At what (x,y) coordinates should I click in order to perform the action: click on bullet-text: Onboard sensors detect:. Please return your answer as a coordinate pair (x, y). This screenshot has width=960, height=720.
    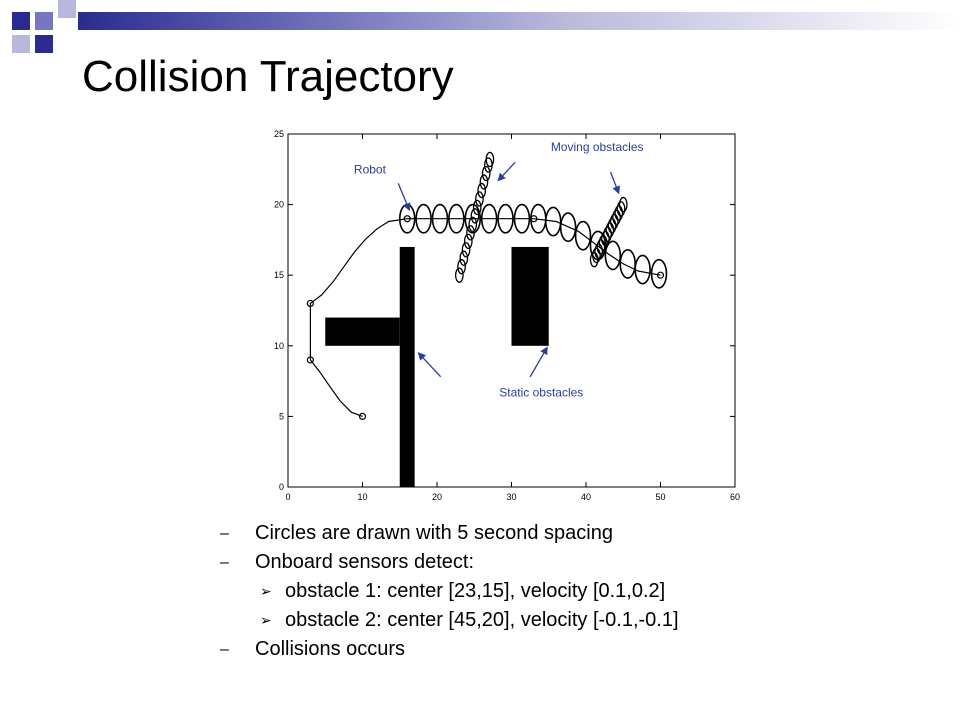
    Looking at the image, I should click on (365, 562).